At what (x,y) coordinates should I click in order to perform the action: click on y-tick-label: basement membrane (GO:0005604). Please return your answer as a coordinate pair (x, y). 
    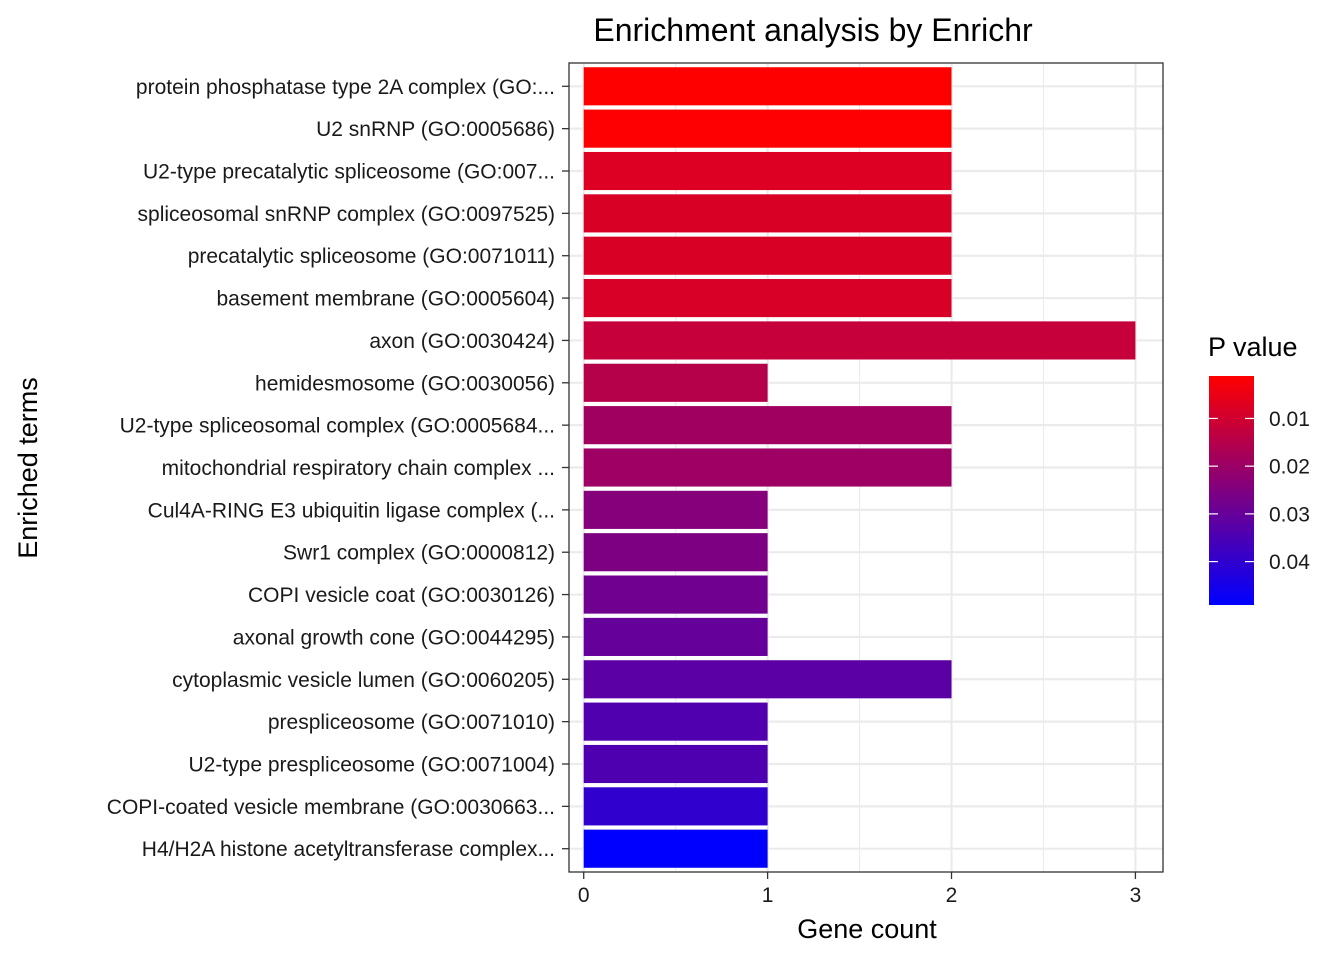
    Looking at the image, I should click on (385, 299).